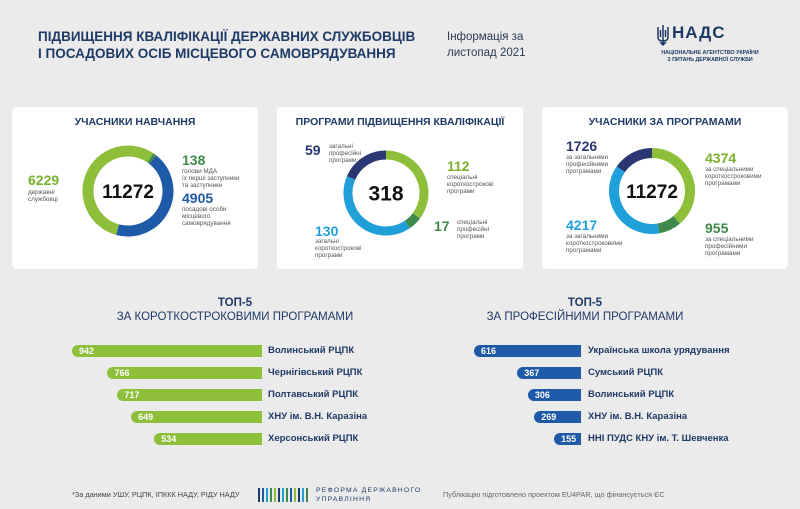  I want to click on label-line: їх перші заступники, so click(211, 178).